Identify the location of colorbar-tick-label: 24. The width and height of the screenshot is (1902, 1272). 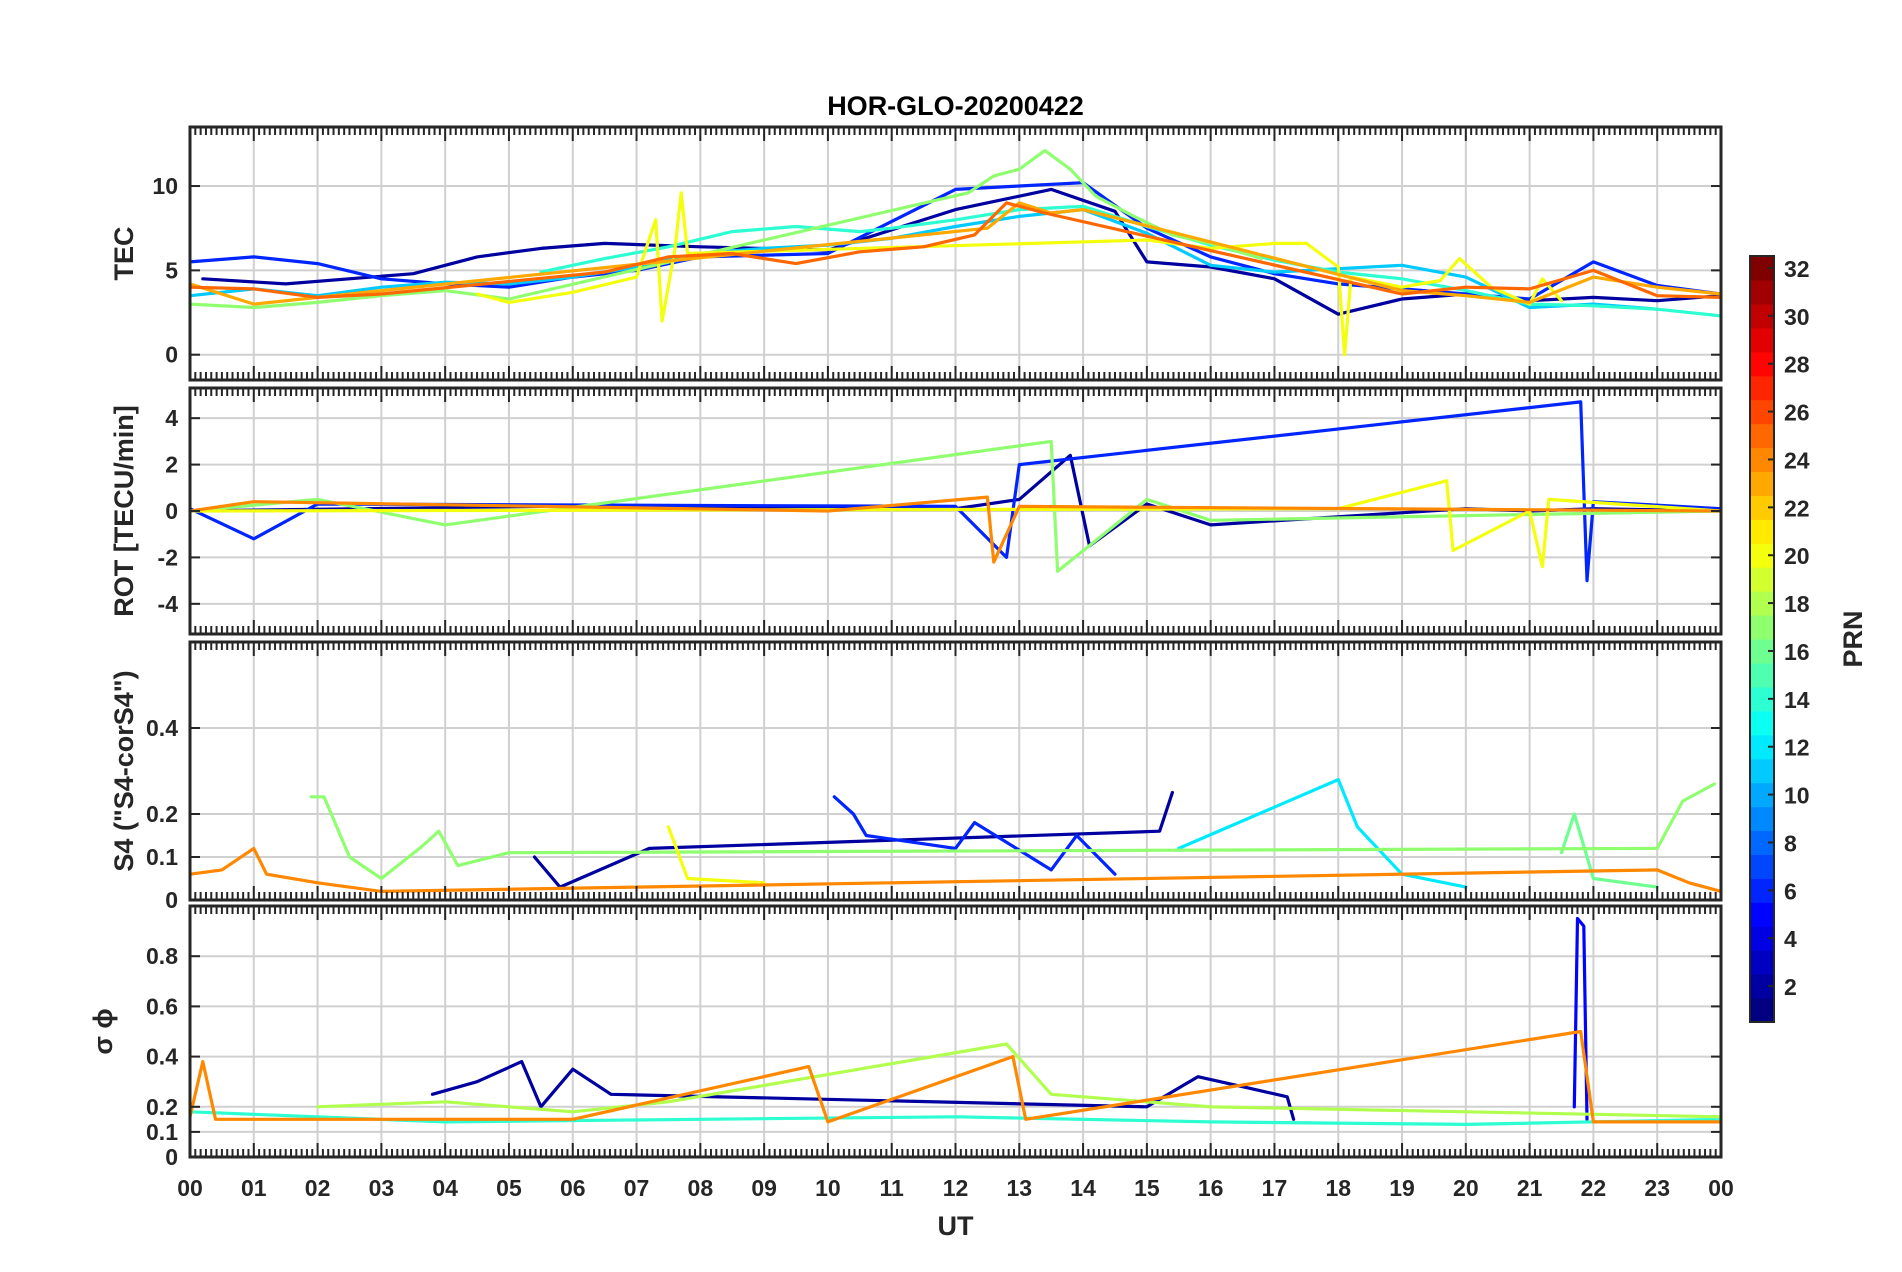
(1797, 460).